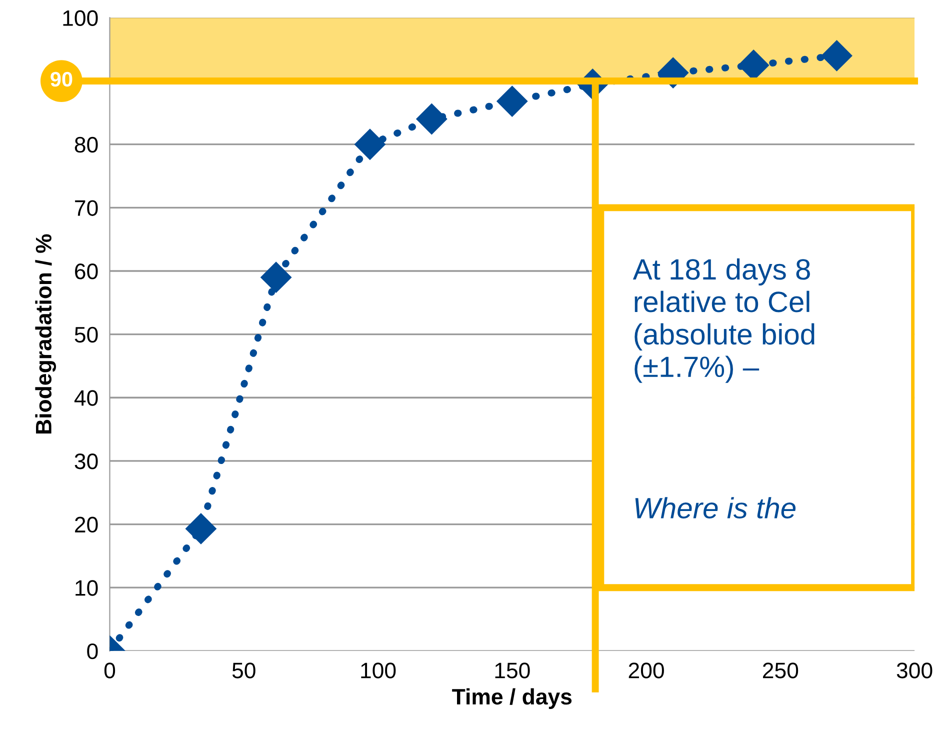 Image resolution: width=938 pixels, height=738 pixels. What do you see at coordinates (723, 320) in the screenshot?
I see `annotation: At 181 days 8 relative to Cel (absolute biod (±1.7%) –` at bounding box center [723, 320].